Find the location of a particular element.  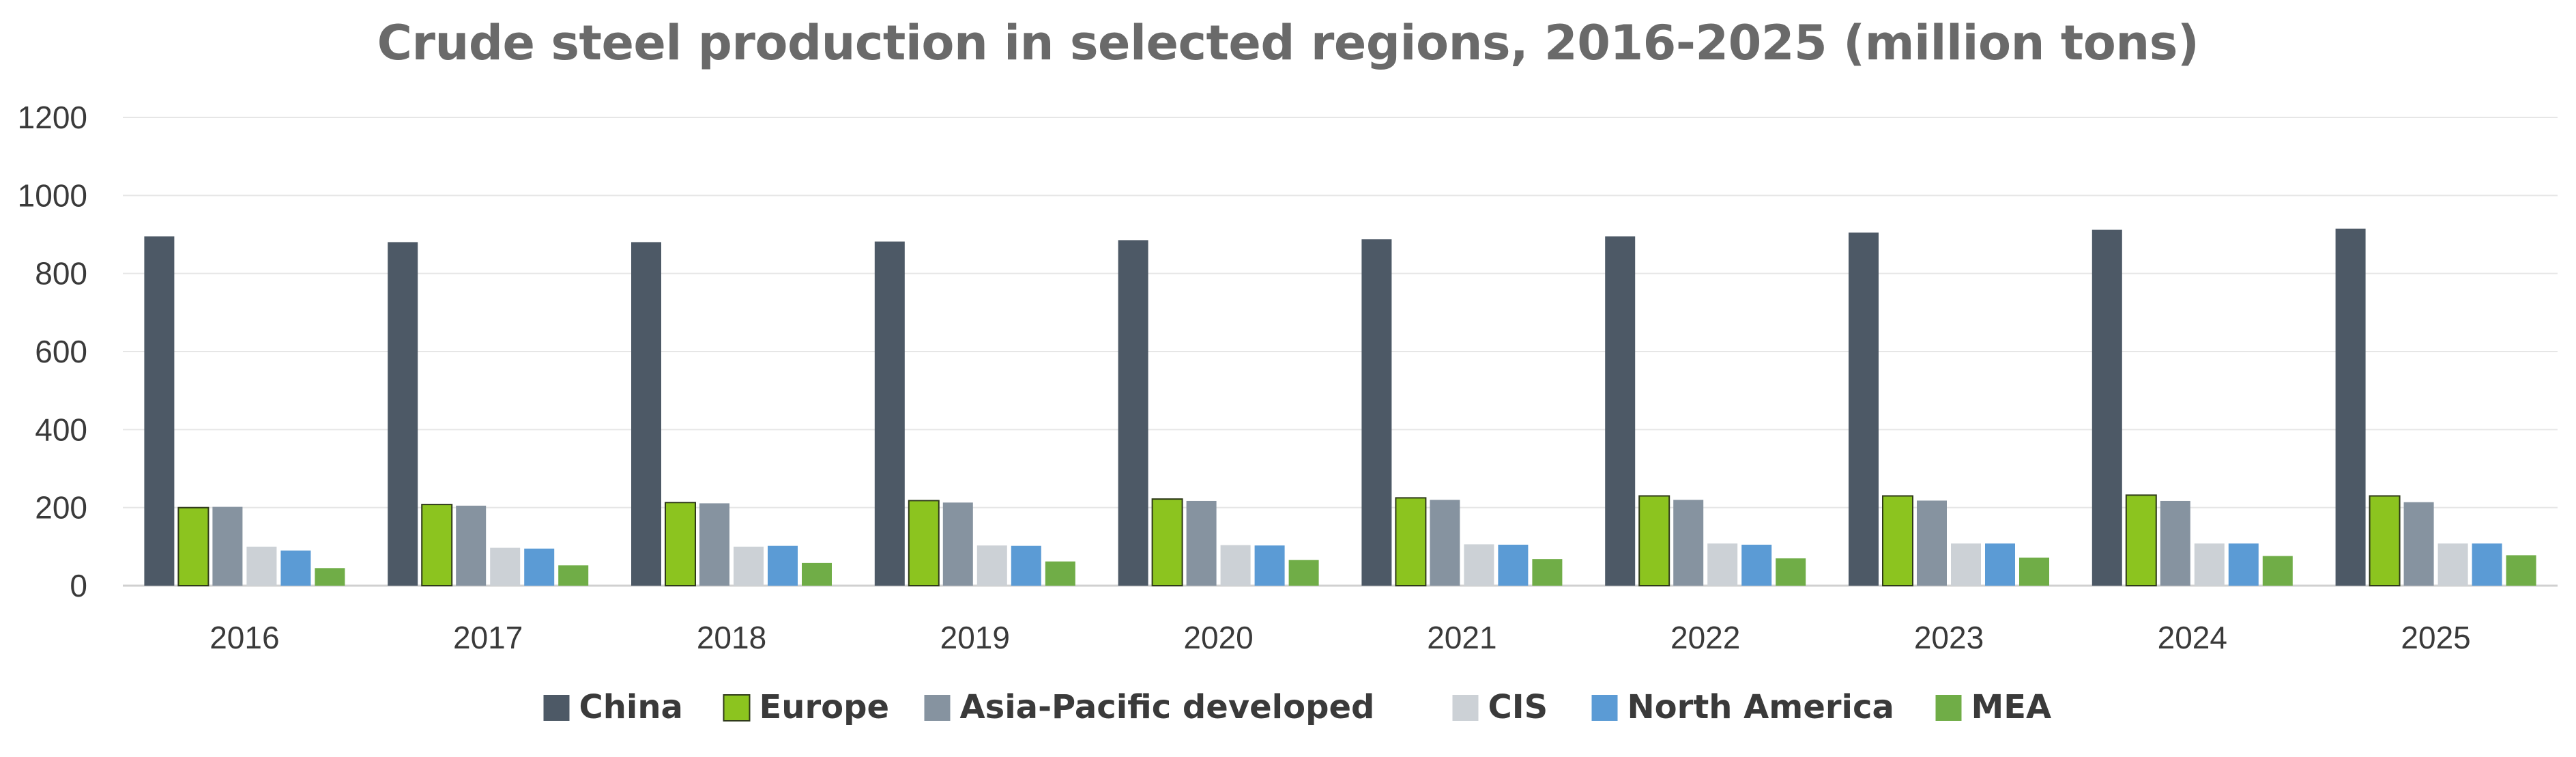

bar-group-2017 is located at coordinates (488, 414).